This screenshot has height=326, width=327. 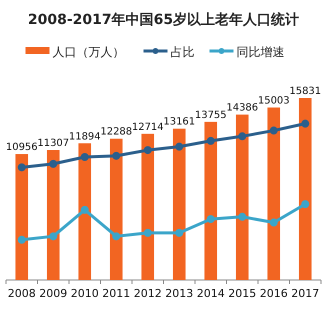 I want to click on data-label: 11894, so click(x=84, y=136).